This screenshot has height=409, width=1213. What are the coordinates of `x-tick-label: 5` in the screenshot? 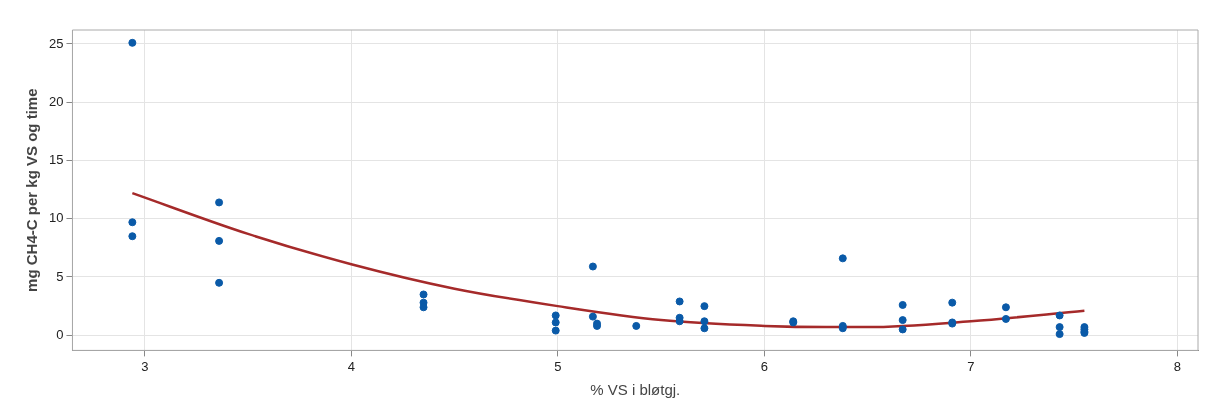 It's located at (558, 366).